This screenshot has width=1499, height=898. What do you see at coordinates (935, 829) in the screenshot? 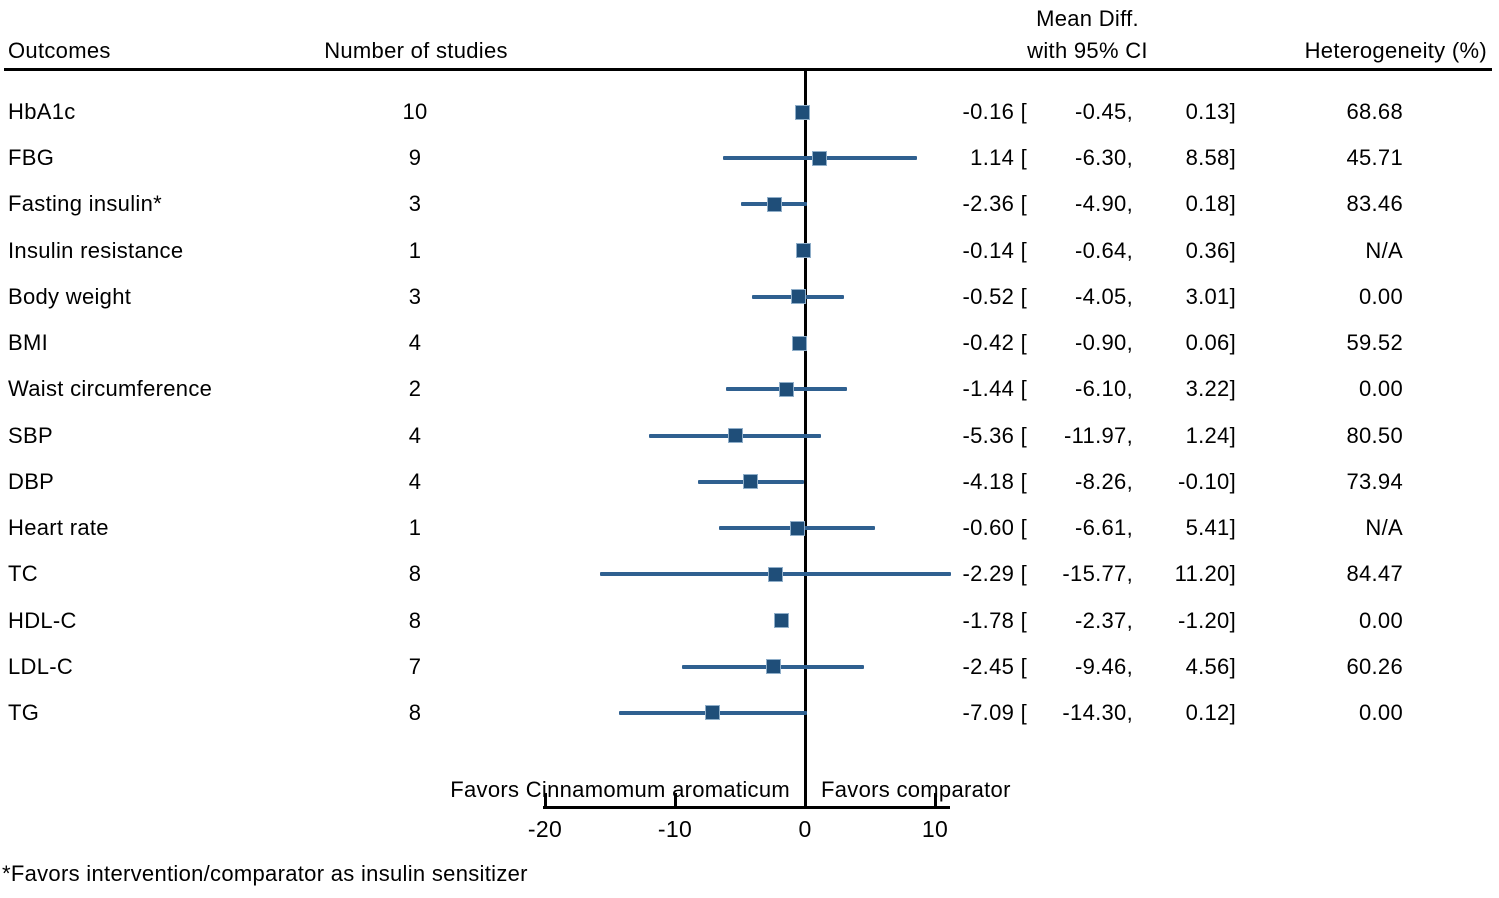
I see `x-axis-tick-label: 10` at bounding box center [935, 829].